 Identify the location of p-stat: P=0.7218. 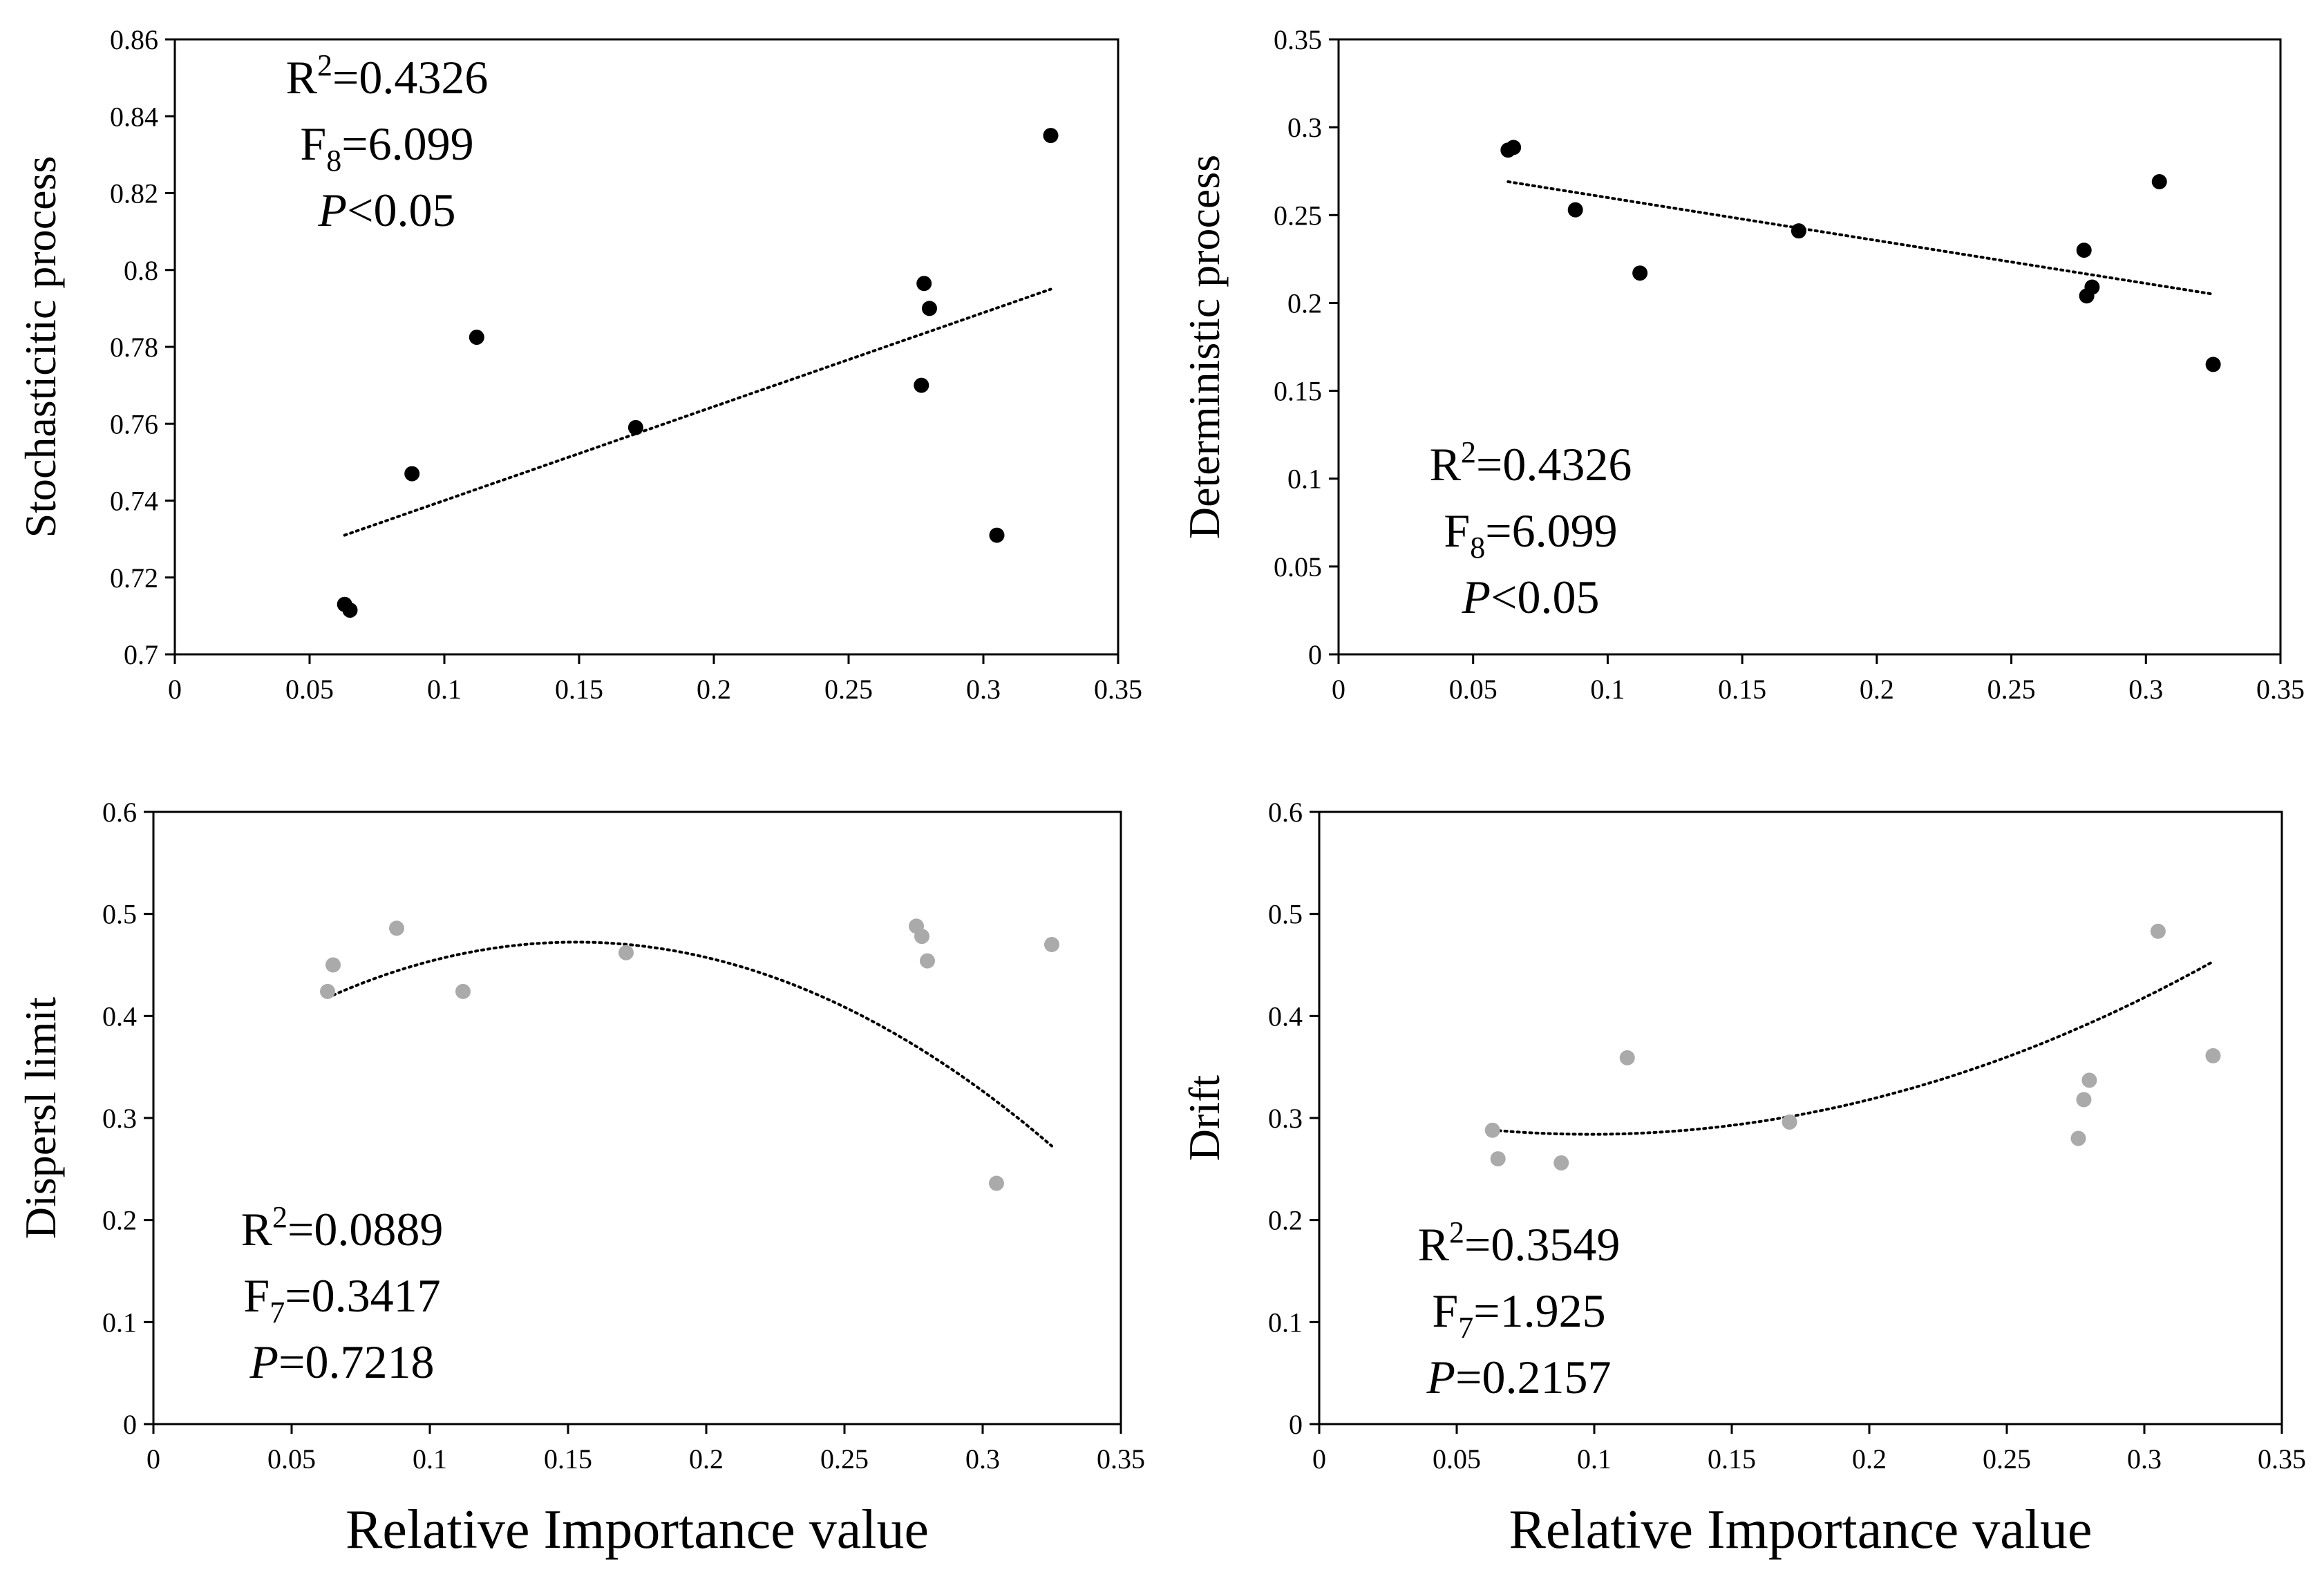
(342, 1362).